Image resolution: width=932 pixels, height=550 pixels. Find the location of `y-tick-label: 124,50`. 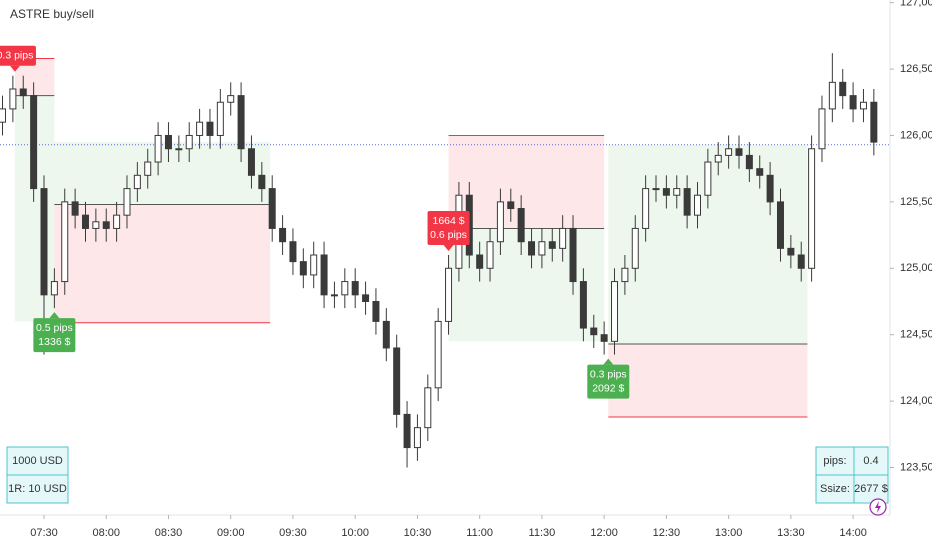

y-tick-label: 124,50 is located at coordinates (916, 335).